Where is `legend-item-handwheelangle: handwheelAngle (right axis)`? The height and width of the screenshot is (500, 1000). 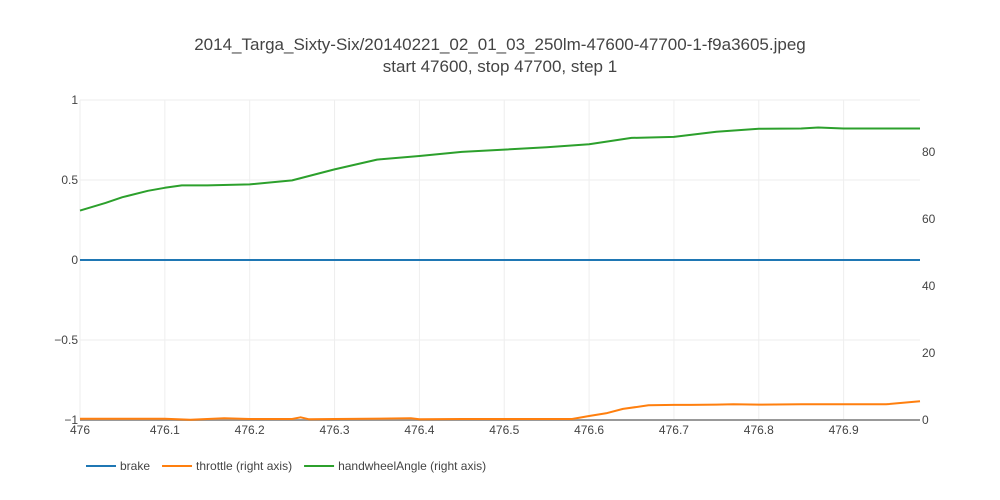
legend-item-handwheelangle: handwheelAngle (right axis) is located at coordinates (395, 466).